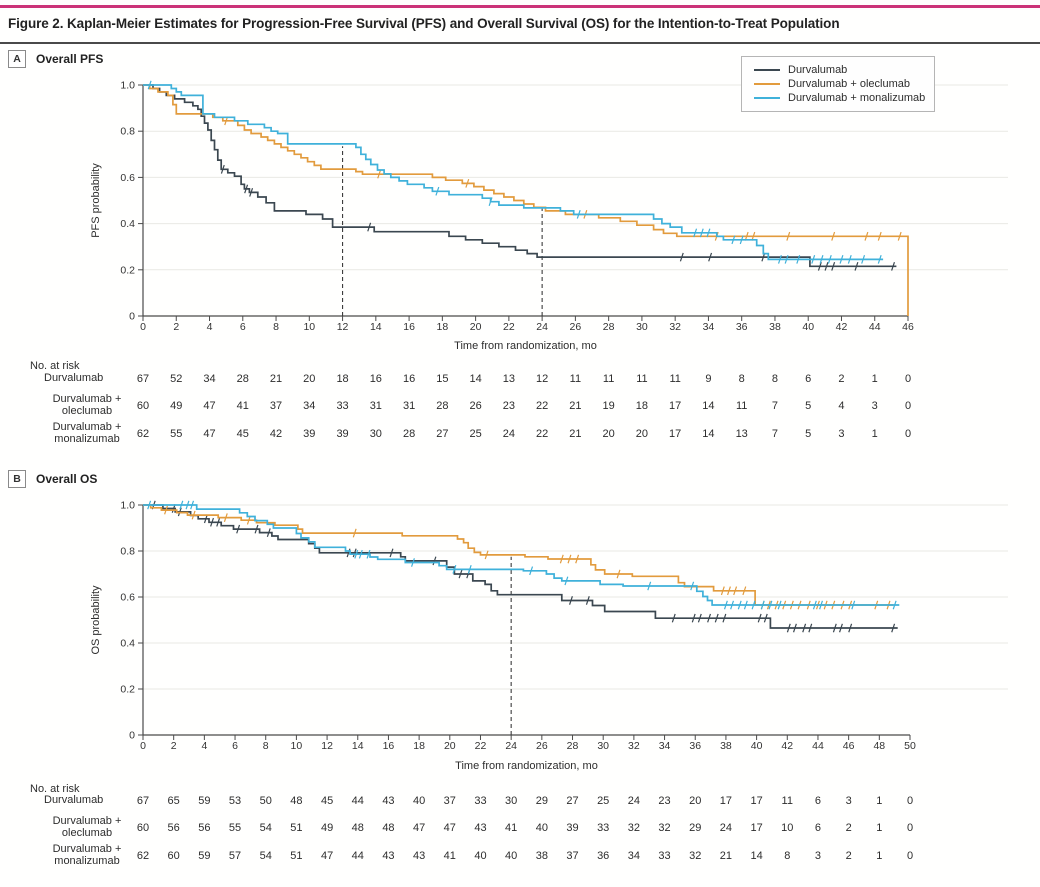 This screenshot has width=1040, height=887. I want to click on y-tick-label: 1.0, so click(127, 506).